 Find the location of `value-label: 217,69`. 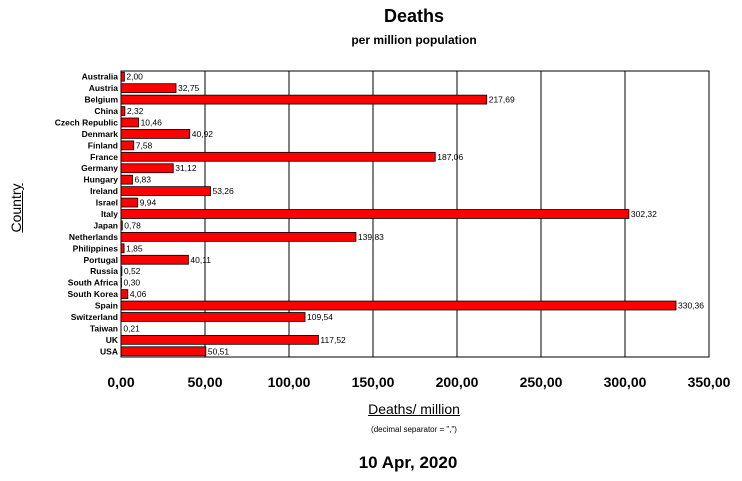

value-label: 217,69 is located at coordinates (502, 100).